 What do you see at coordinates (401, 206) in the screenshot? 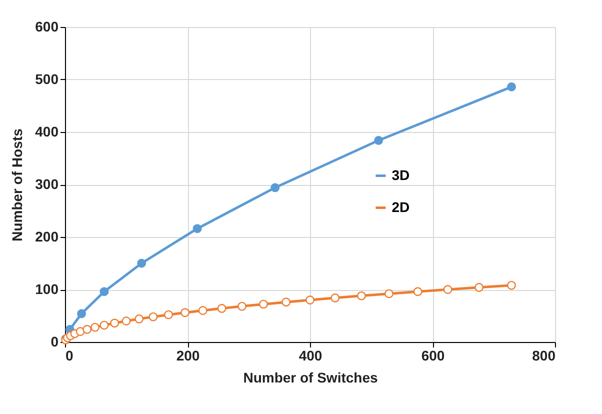
I see `legend-label: 2D` at bounding box center [401, 206].